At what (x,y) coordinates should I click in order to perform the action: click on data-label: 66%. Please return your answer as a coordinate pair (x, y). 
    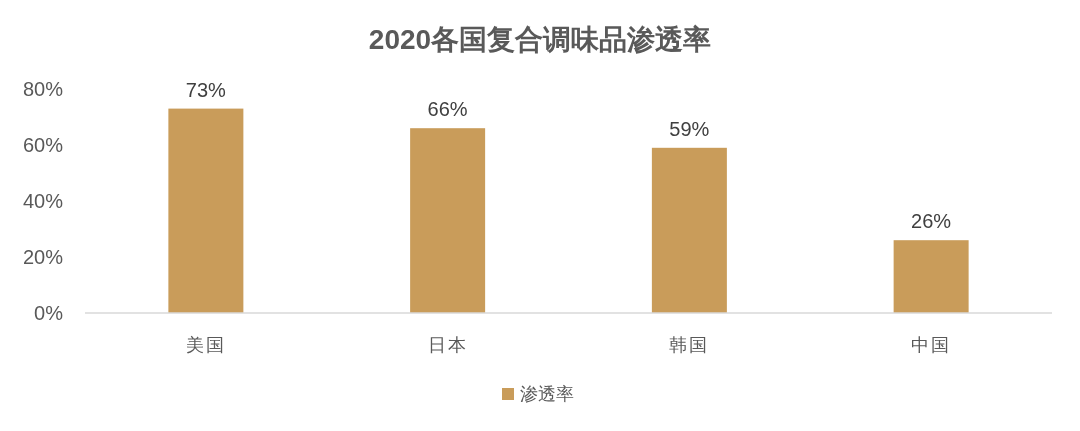
    Looking at the image, I should click on (447, 109).